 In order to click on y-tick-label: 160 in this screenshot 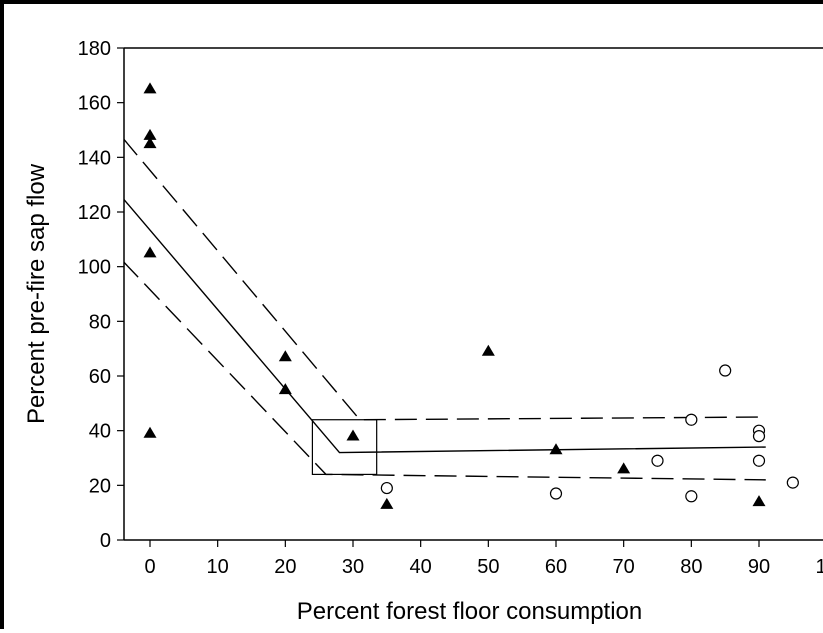, I will do `click(94, 104)`.